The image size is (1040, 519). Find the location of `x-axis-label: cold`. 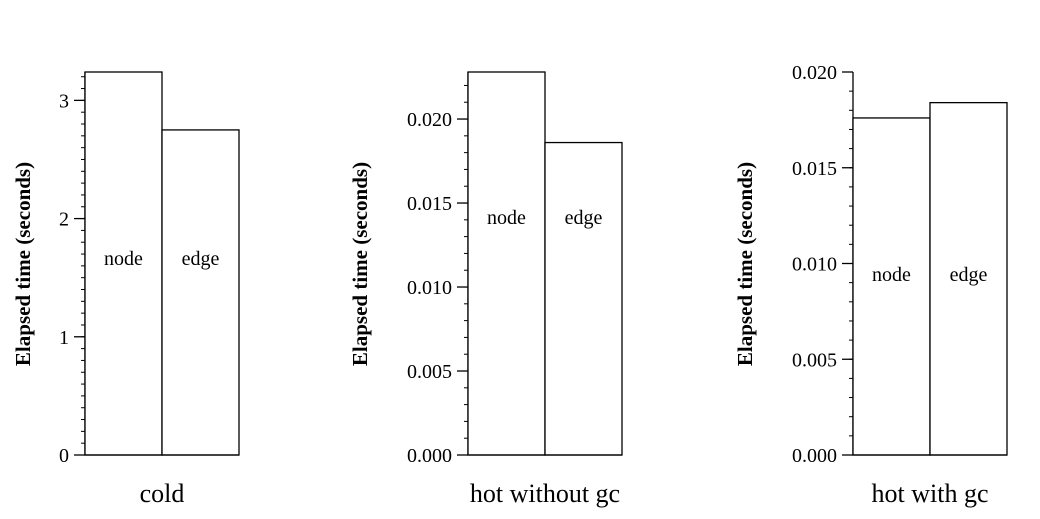

x-axis-label: cold is located at coordinates (162, 493).